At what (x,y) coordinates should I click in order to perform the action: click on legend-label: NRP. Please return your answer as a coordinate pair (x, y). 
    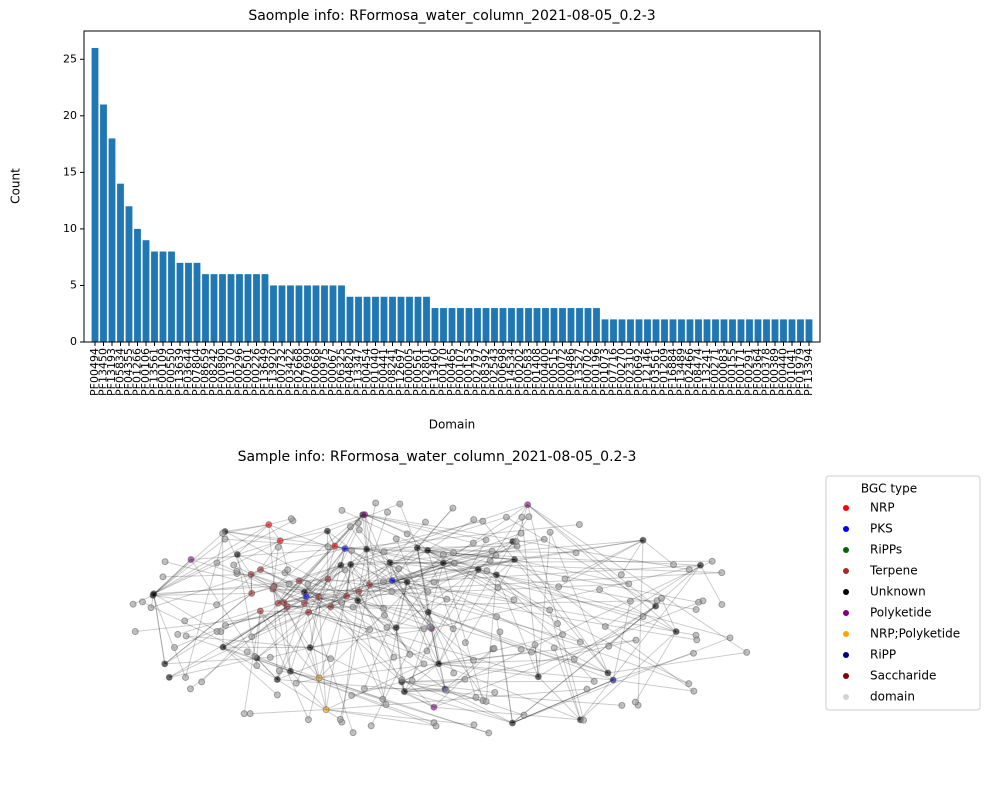
    Looking at the image, I should click on (882, 508).